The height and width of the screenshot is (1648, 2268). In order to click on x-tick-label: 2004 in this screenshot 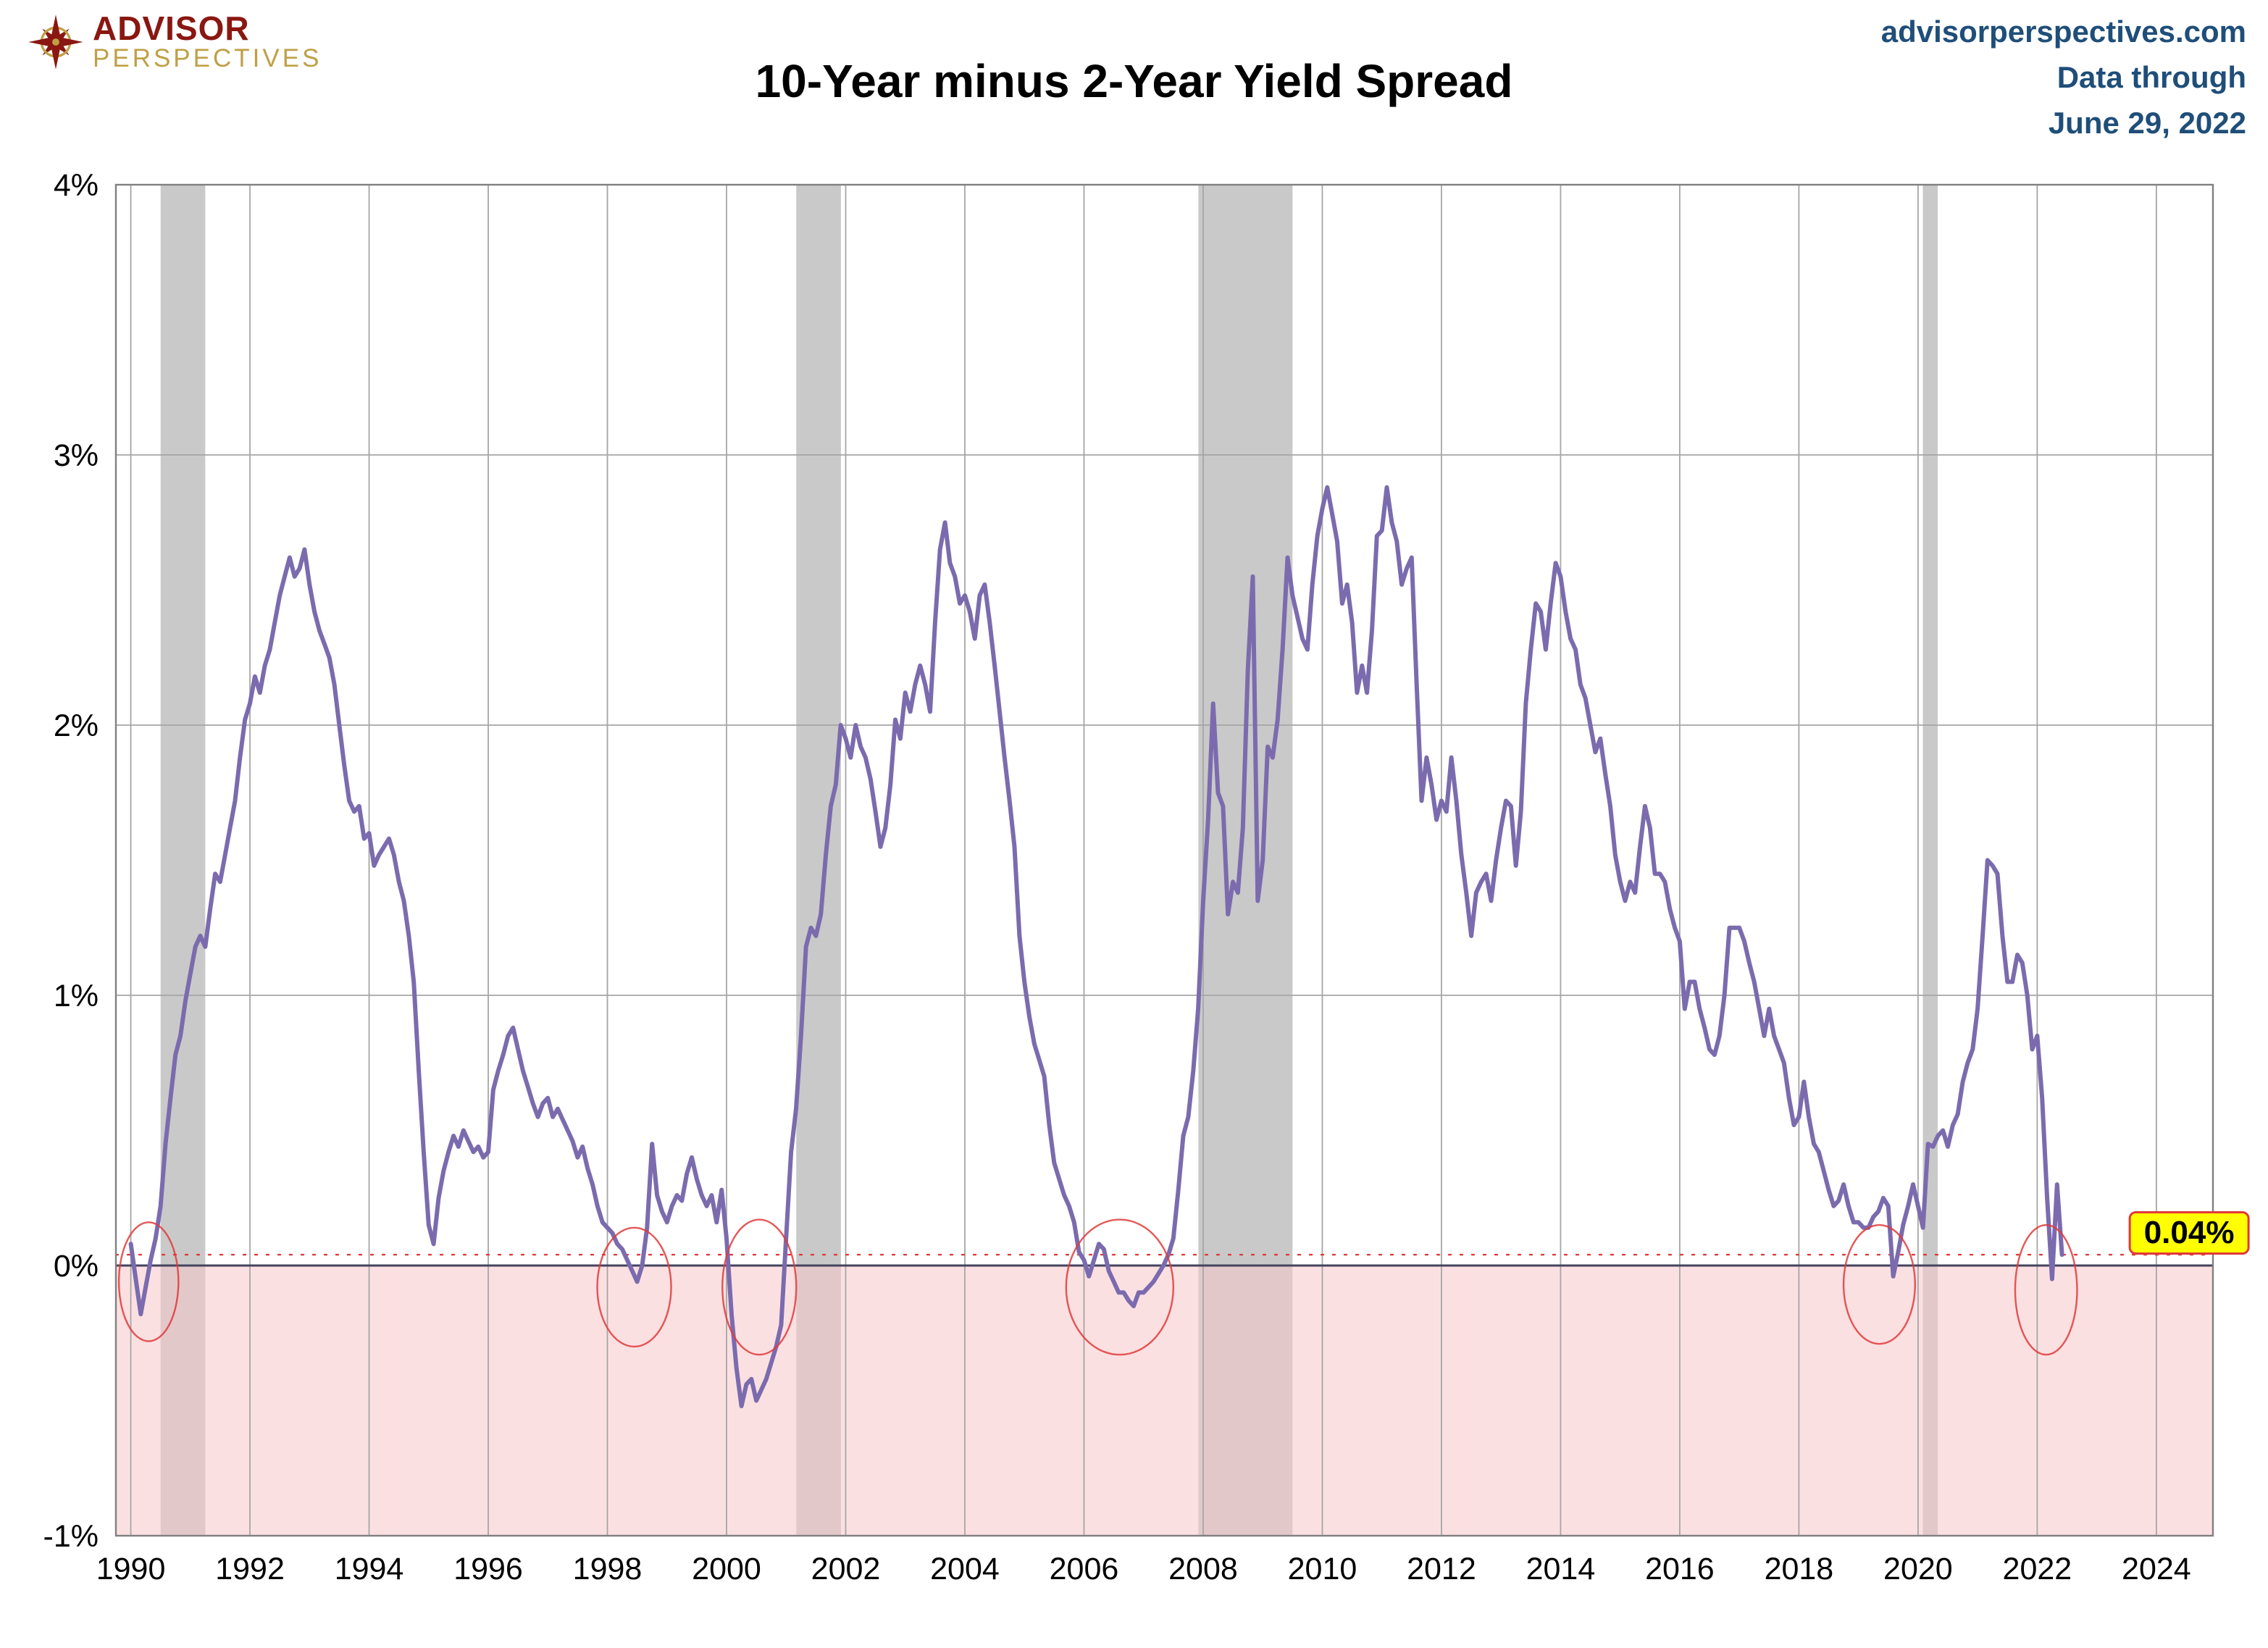, I will do `click(965, 1569)`.